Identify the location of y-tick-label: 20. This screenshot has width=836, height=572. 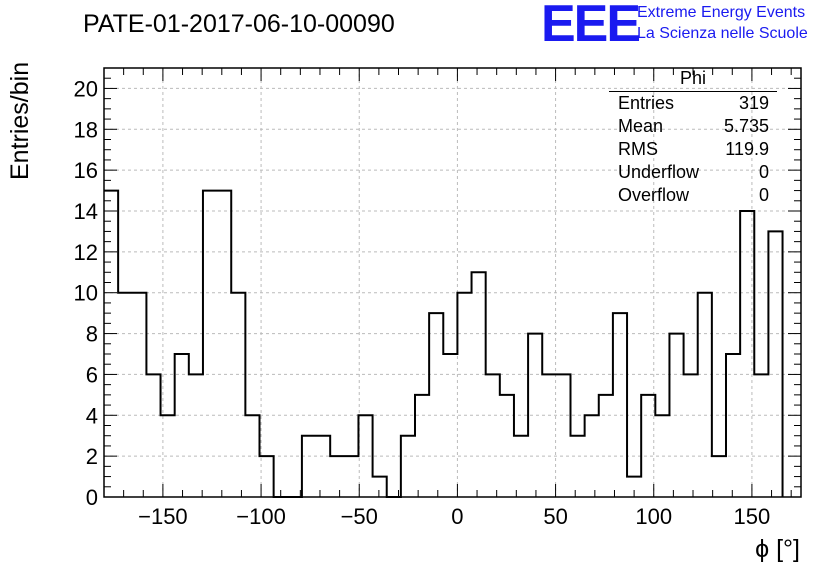
(86, 88).